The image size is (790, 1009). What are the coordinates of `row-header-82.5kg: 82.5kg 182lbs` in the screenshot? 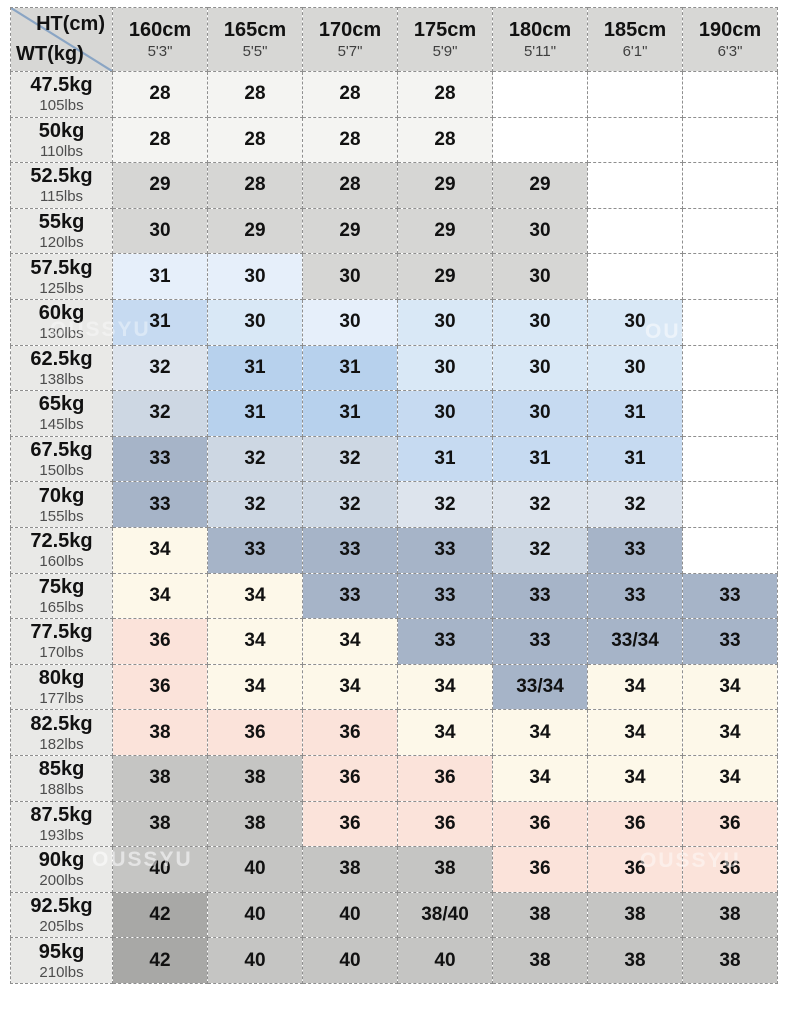 It's located at (61, 732).